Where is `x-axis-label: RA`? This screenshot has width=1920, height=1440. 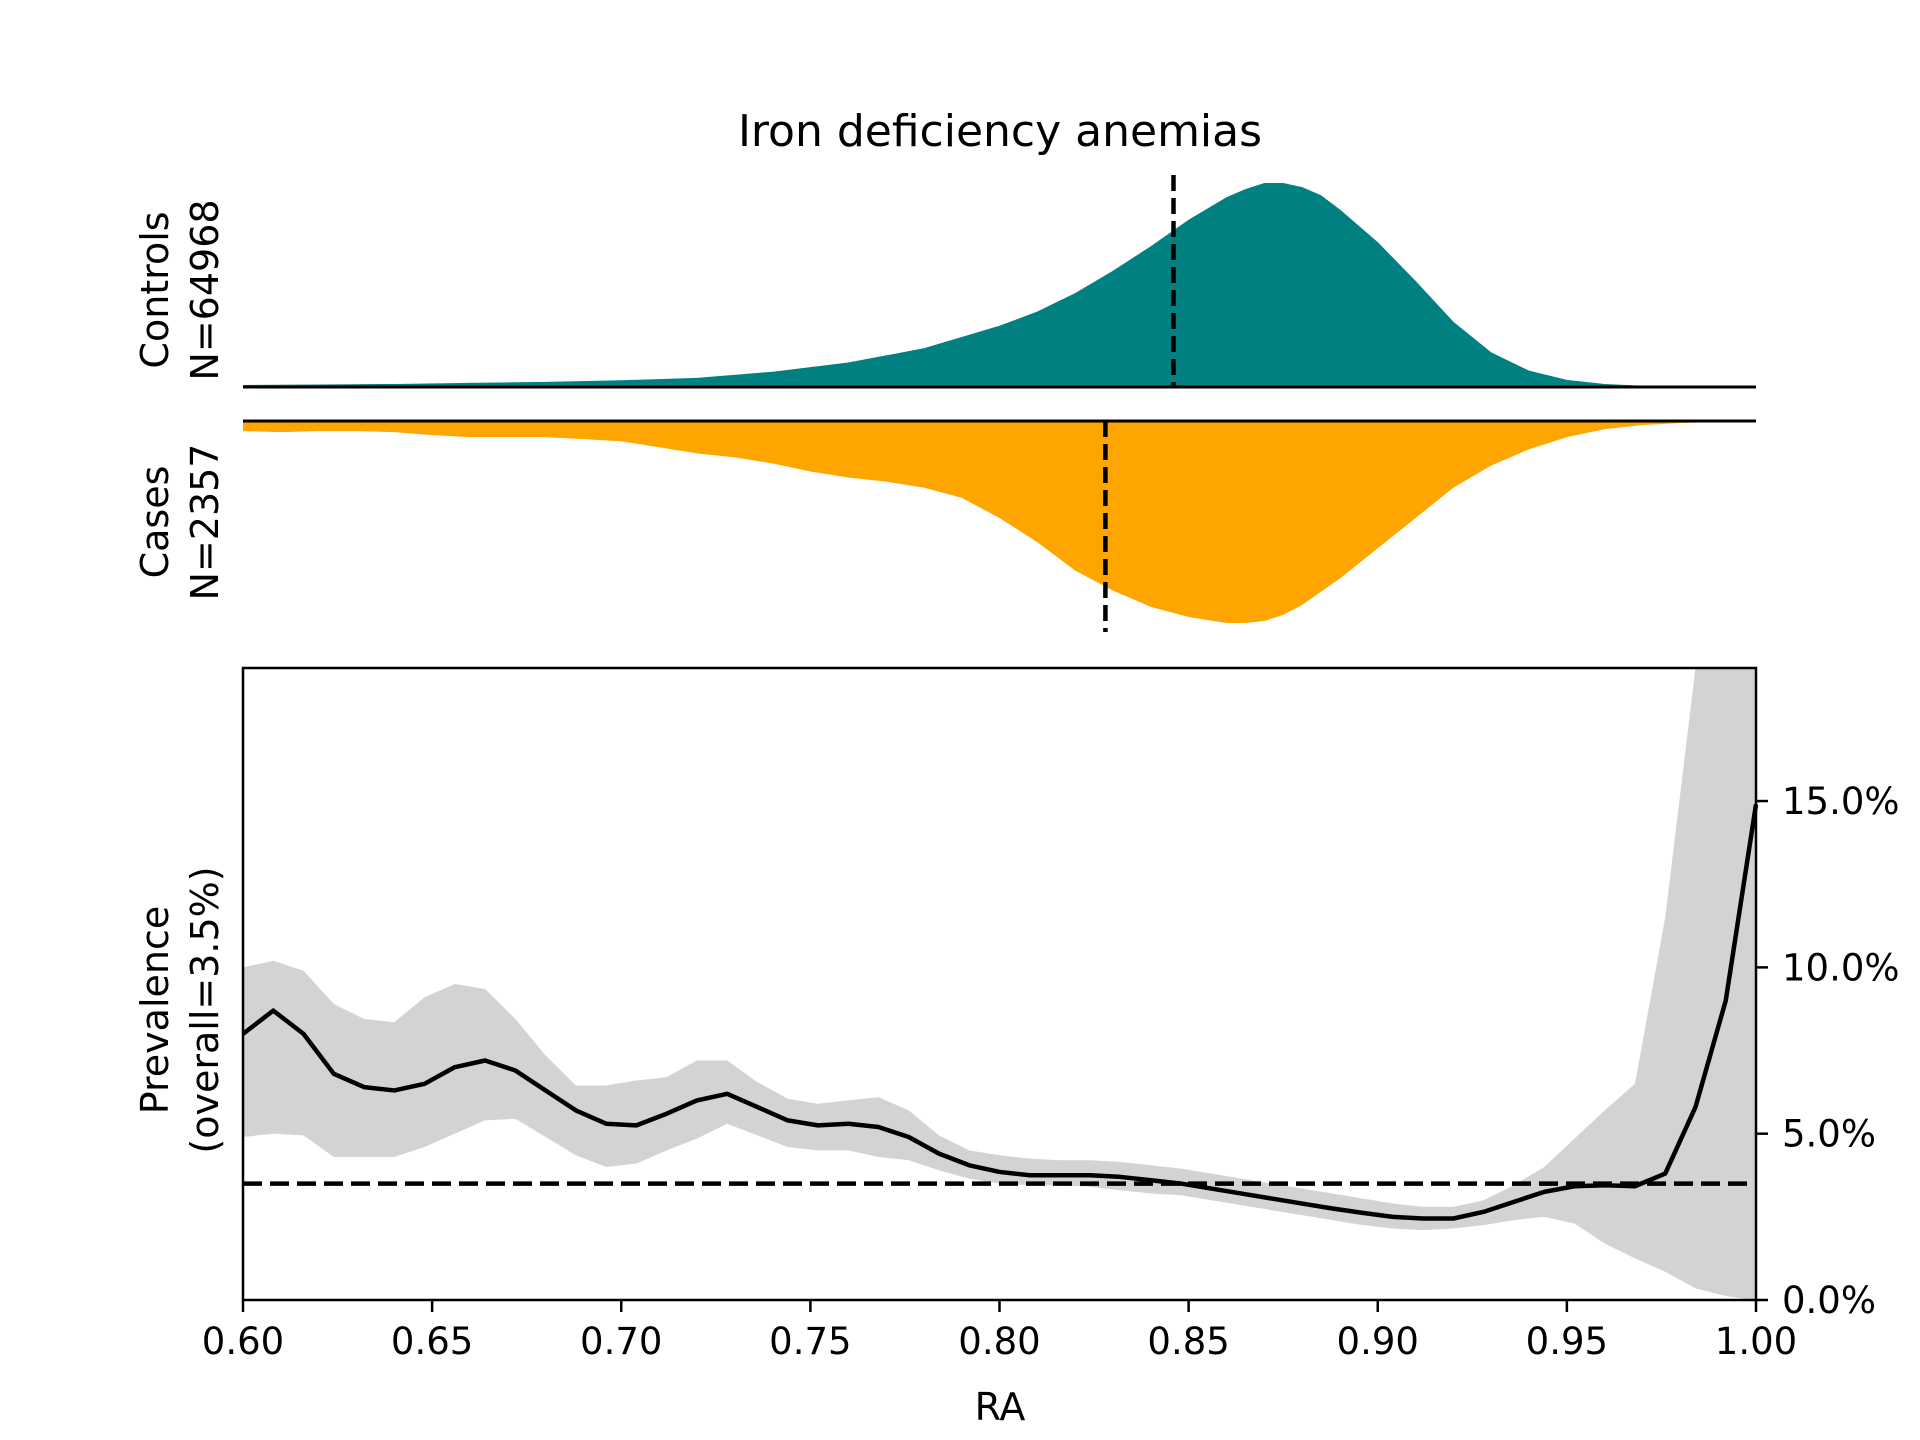
x-axis-label: RA is located at coordinates (1000, 1407).